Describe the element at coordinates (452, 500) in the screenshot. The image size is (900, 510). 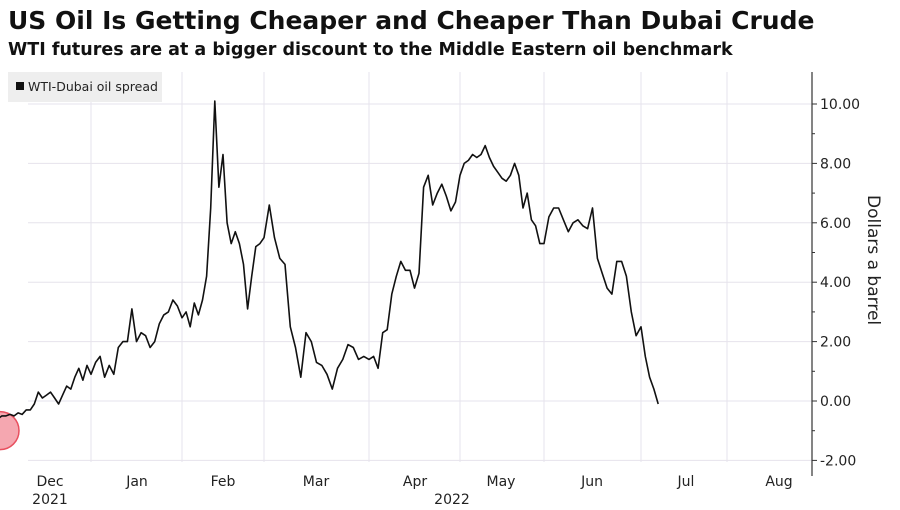
I see `x-year-label: 2022` at that location.